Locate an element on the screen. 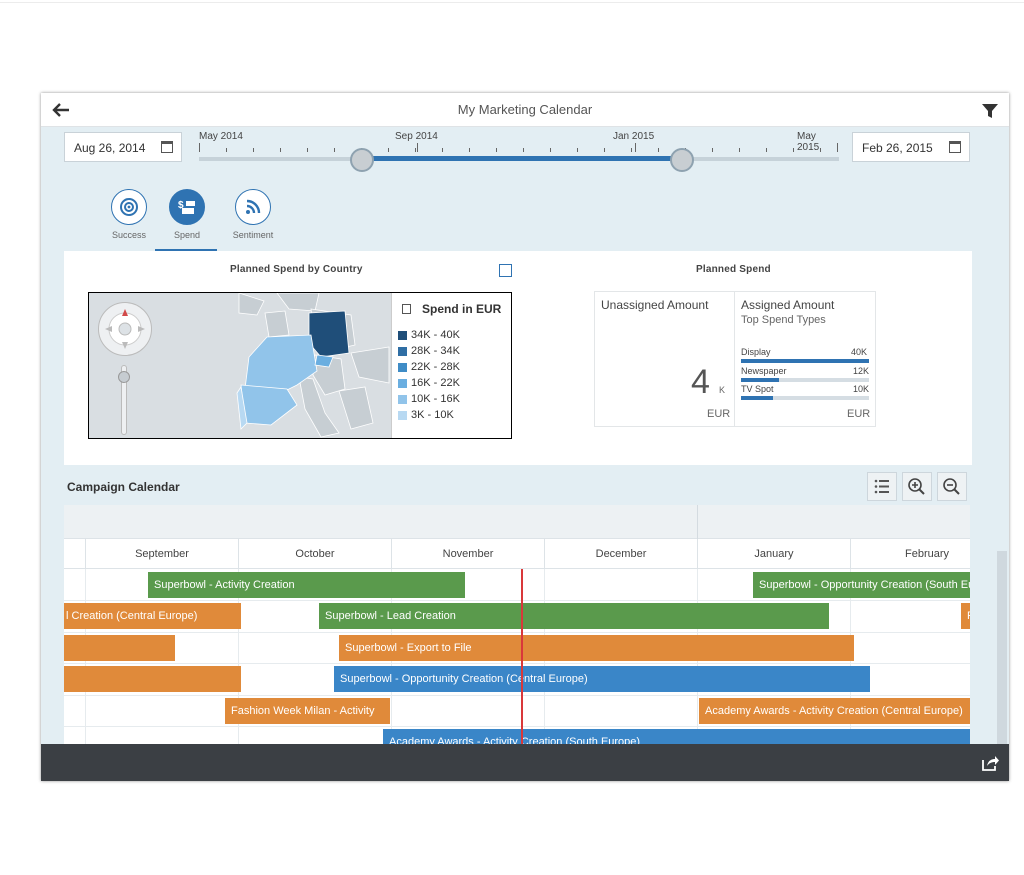  list-view-button is located at coordinates (882, 486).